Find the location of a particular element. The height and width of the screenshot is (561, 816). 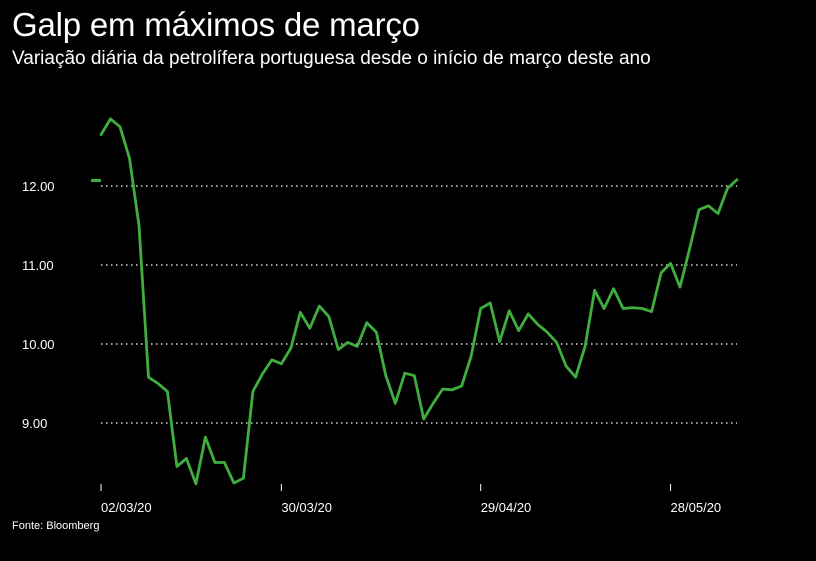

x-tick-label: 28/05/20 is located at coordinates (696, 507).